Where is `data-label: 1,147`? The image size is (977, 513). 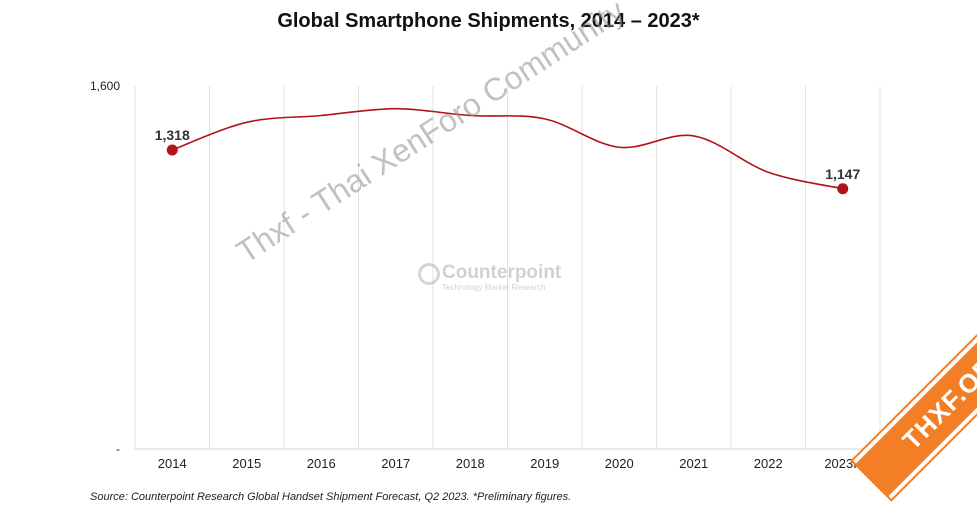
data-label: 1,147 is located at coordinates (842, 174).